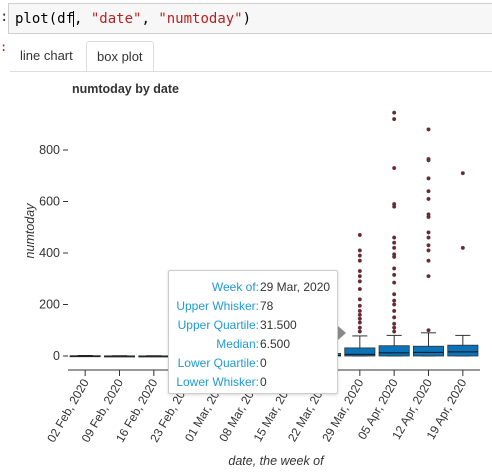 This screenshot has height=474, width=492. What do you see at coordinates (49, 202) in the screenshot?
I see `y-tick-label: 600` at bounding box center [49, 202].